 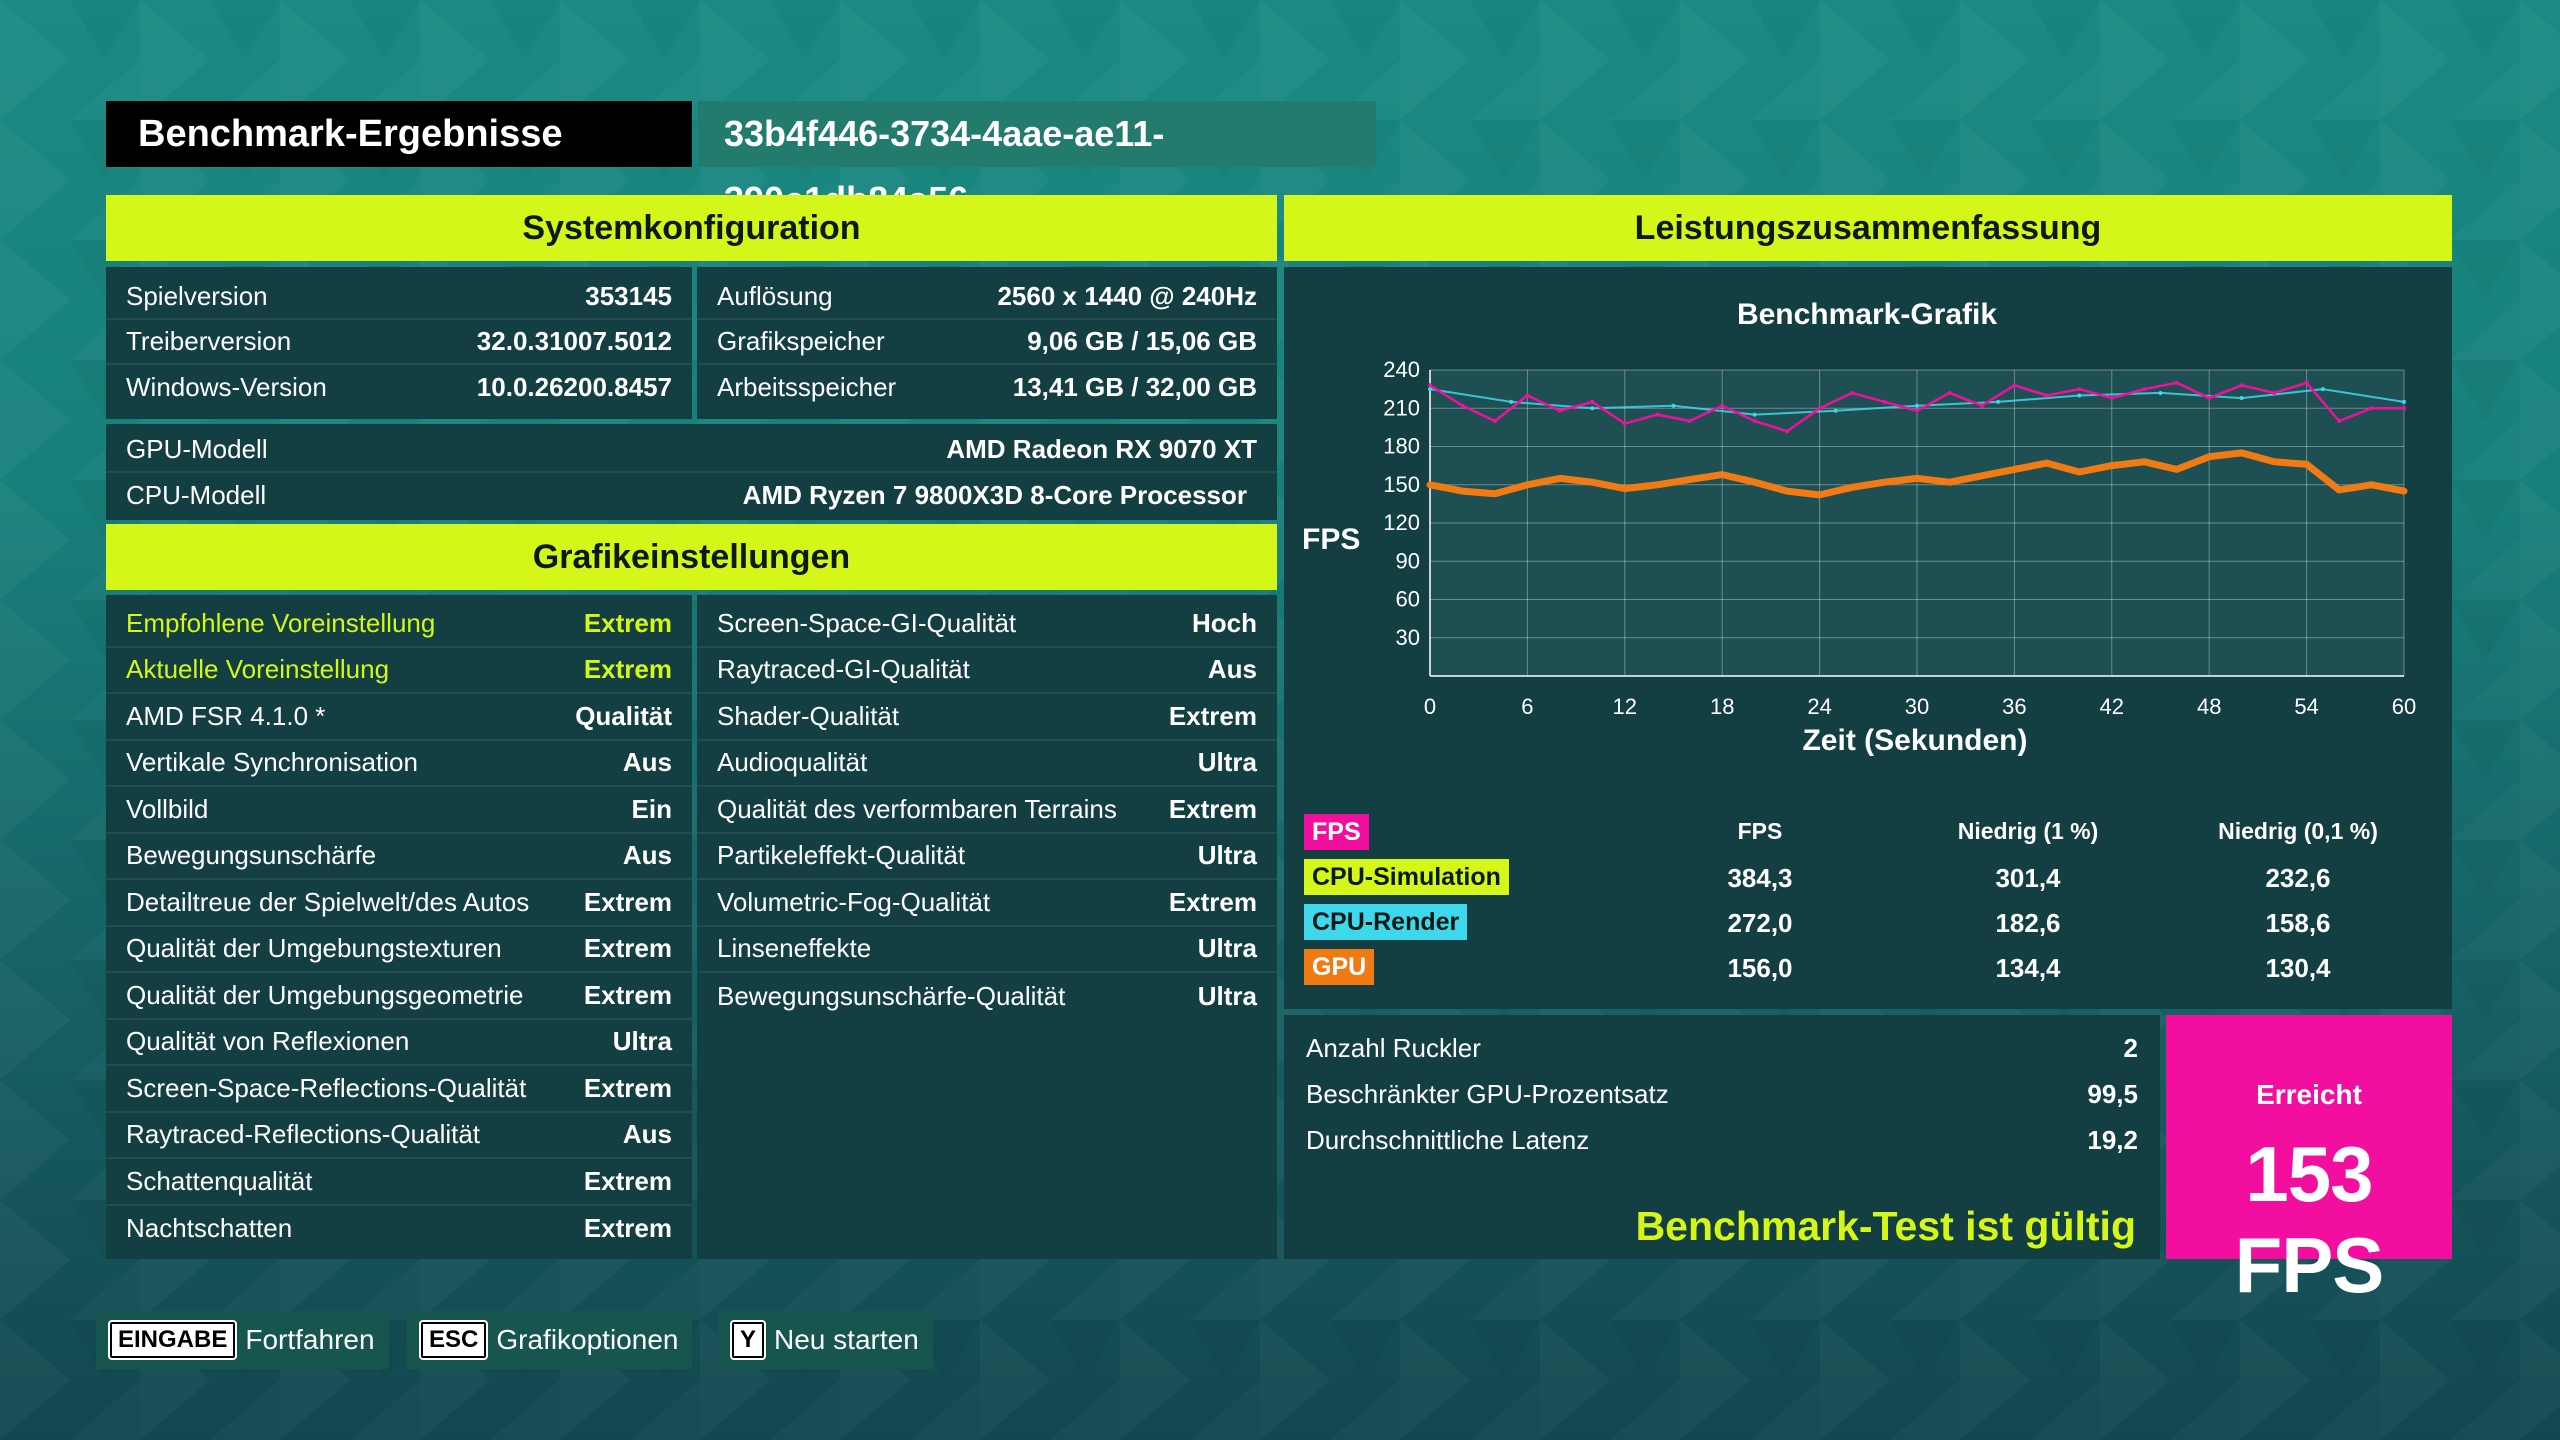 What do you see at coordinates (1915, 740) in the screenshot?
I see `chart-x-label: Zeit (Sekunden)` at bounding box center [1915, 740].